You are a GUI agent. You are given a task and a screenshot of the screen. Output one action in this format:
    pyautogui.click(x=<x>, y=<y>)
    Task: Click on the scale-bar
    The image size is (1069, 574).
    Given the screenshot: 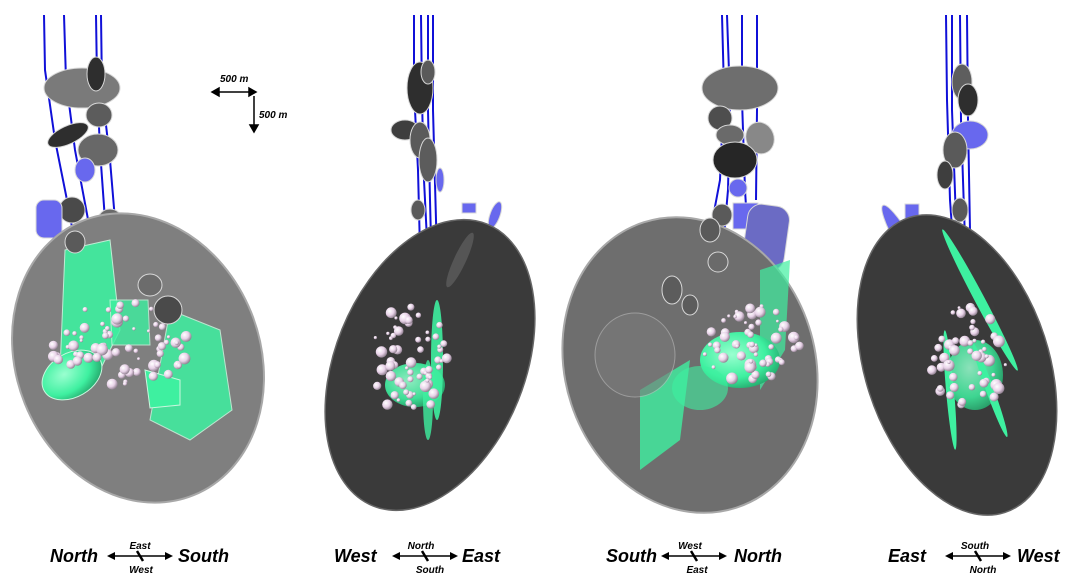 What is the action you would take?
    pyautogui.click(x=235, y=110)
    